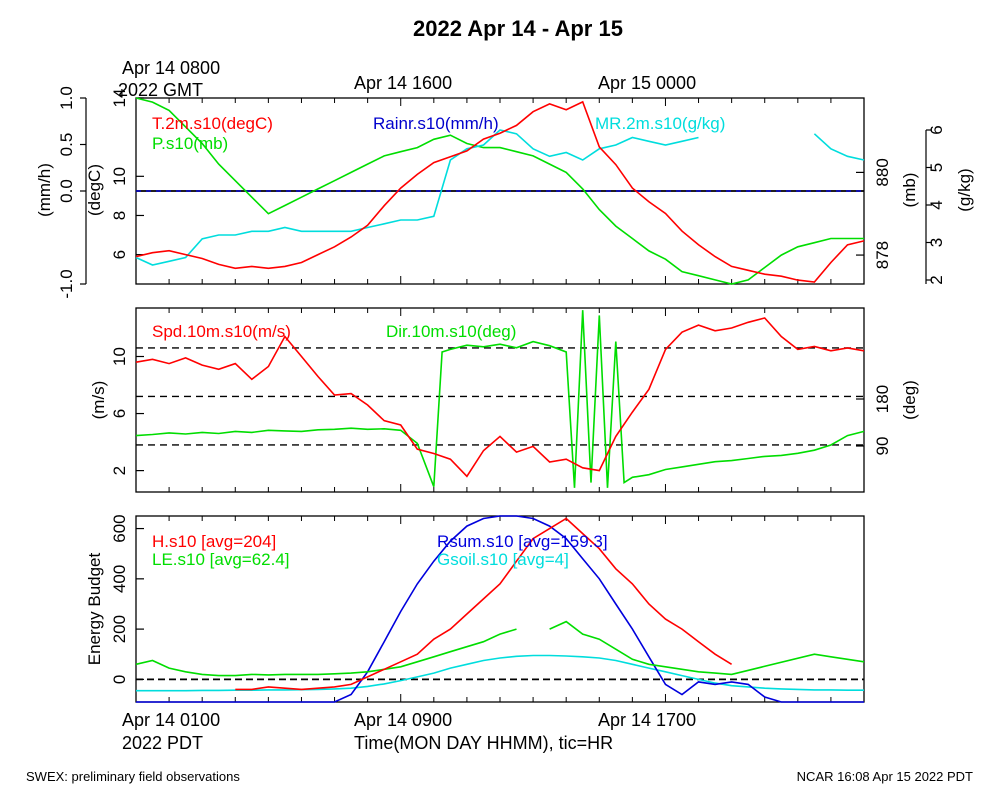 The width and height of the screenshot is (1000, 800). What do you see at coordinates (403, 83) in the screenshot?
I see `top-time-label-1: Apr 14 1600` at bounding box center [403, 83].